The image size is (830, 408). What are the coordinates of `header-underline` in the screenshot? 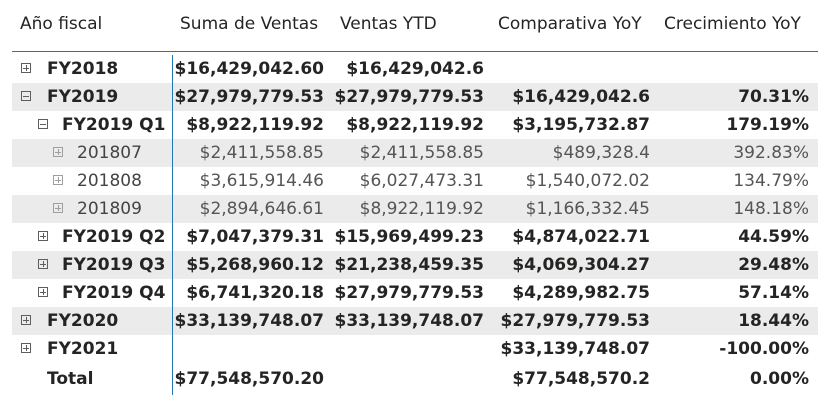 It's located at (415, 51).